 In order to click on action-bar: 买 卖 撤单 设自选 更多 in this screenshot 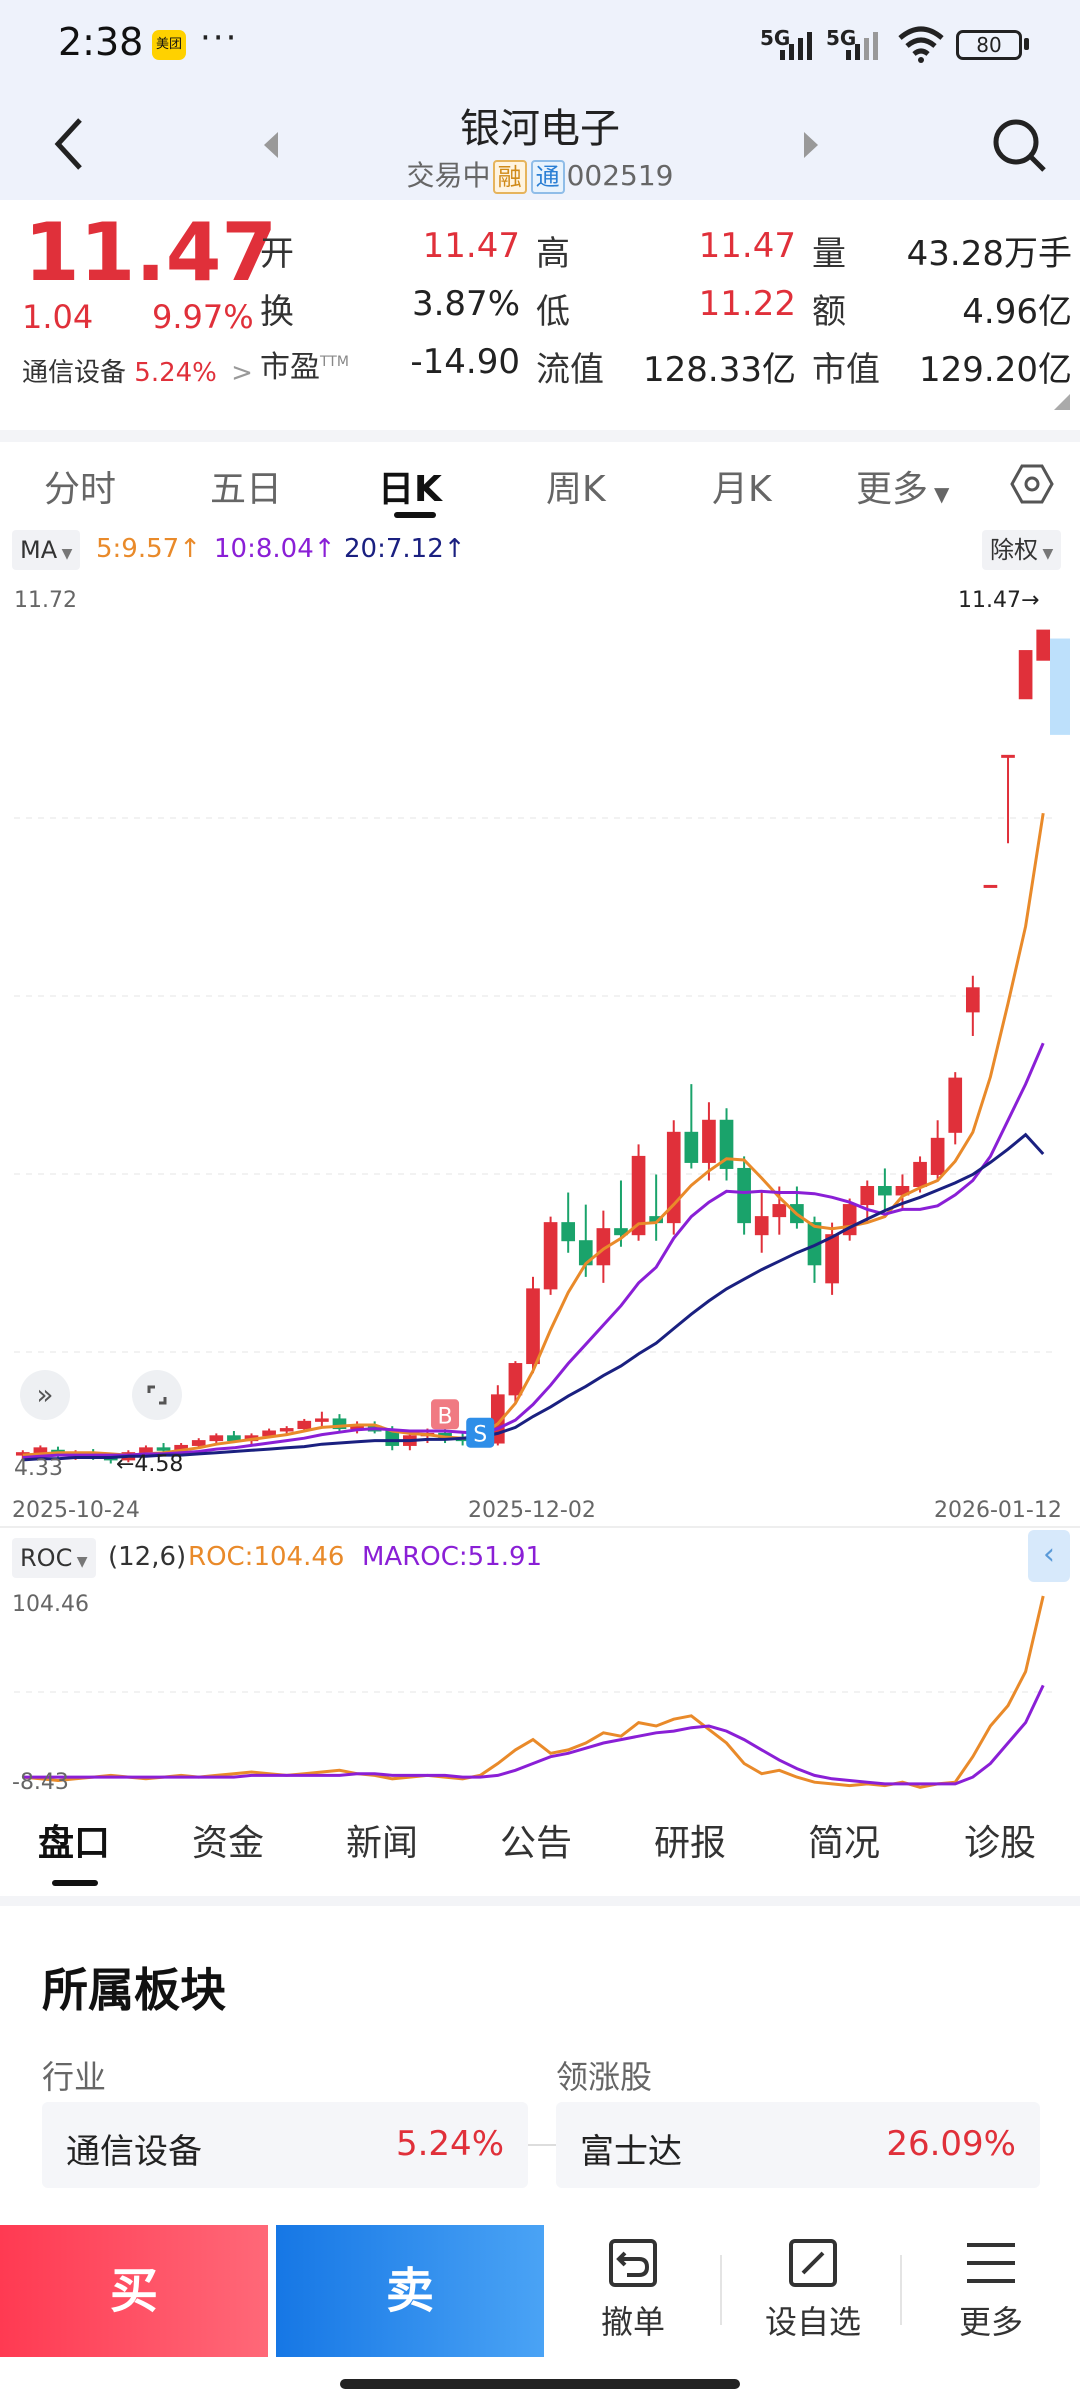, I will do `click(540, 2312)`.